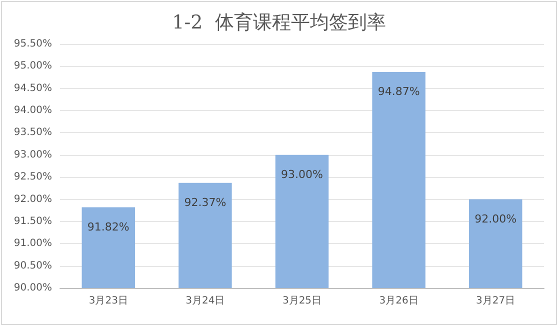  Describe the element at coordinates (33, 154) in the screenshot. I see `y-tick-label: 93.00%` at that location.